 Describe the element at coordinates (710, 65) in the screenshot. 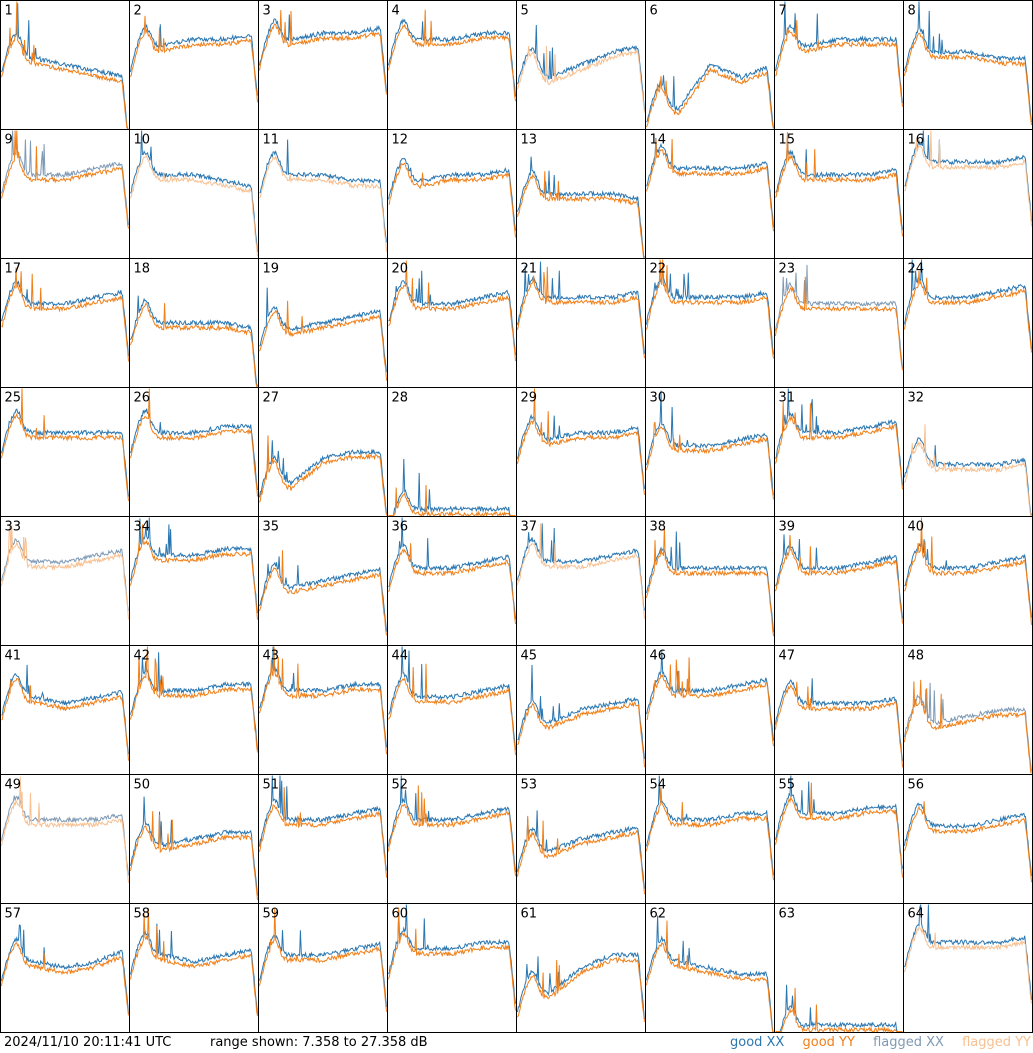

I see `panel-6: 6` at that location.